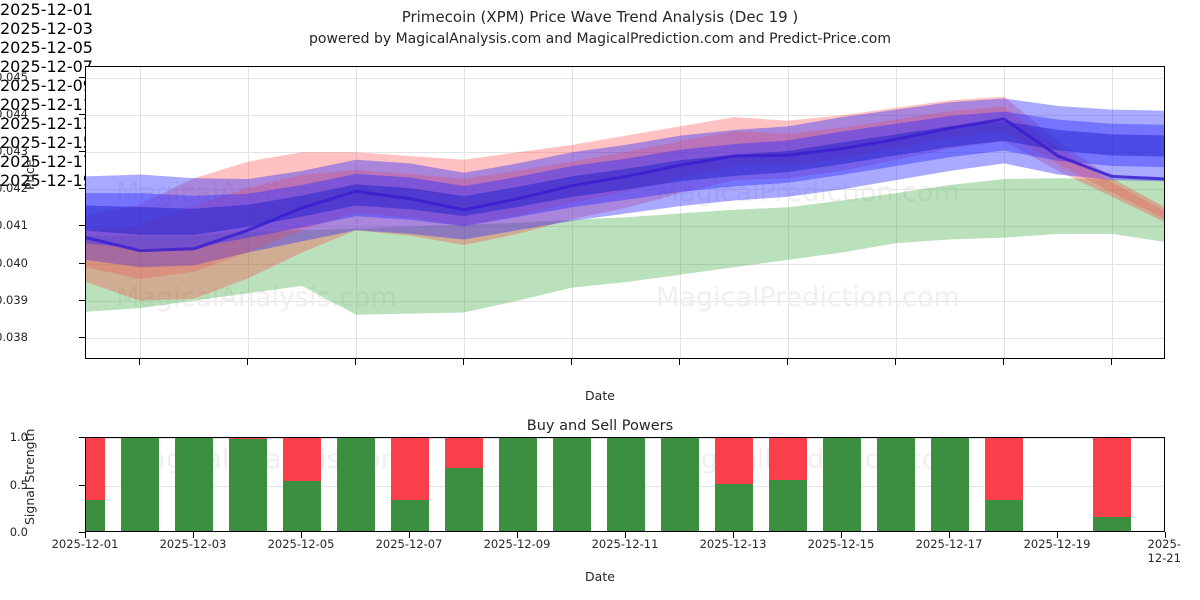  Describe the element at coordinates (46, 85) in the screenshot. I see `x-tick-label: 2025-12-09` at that location.